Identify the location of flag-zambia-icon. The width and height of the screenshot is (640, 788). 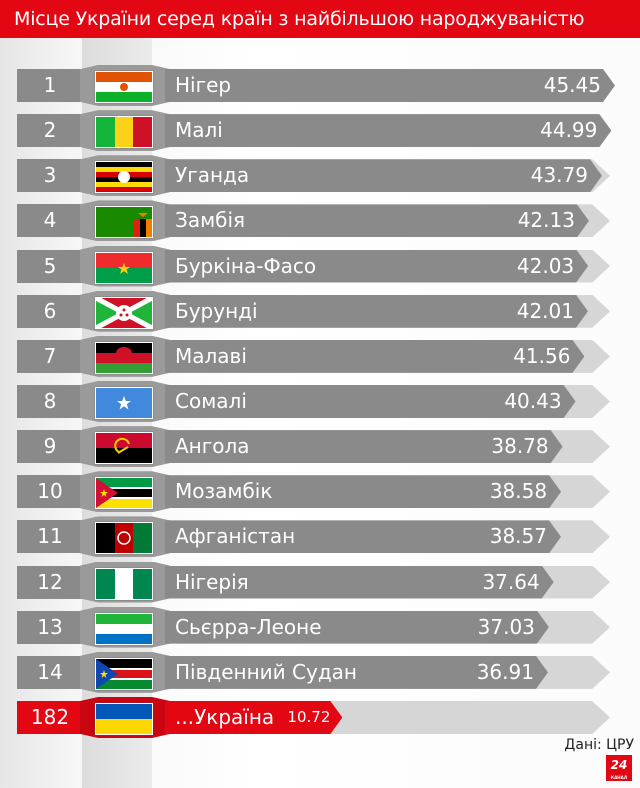
(124, 222).